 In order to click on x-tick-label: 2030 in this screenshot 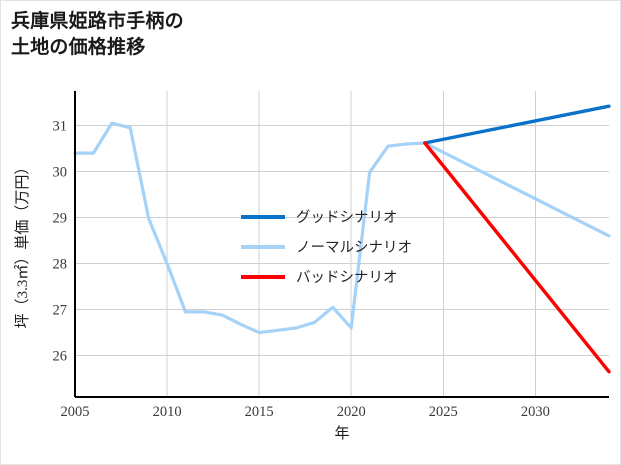, I will do `click(535, 412)`.